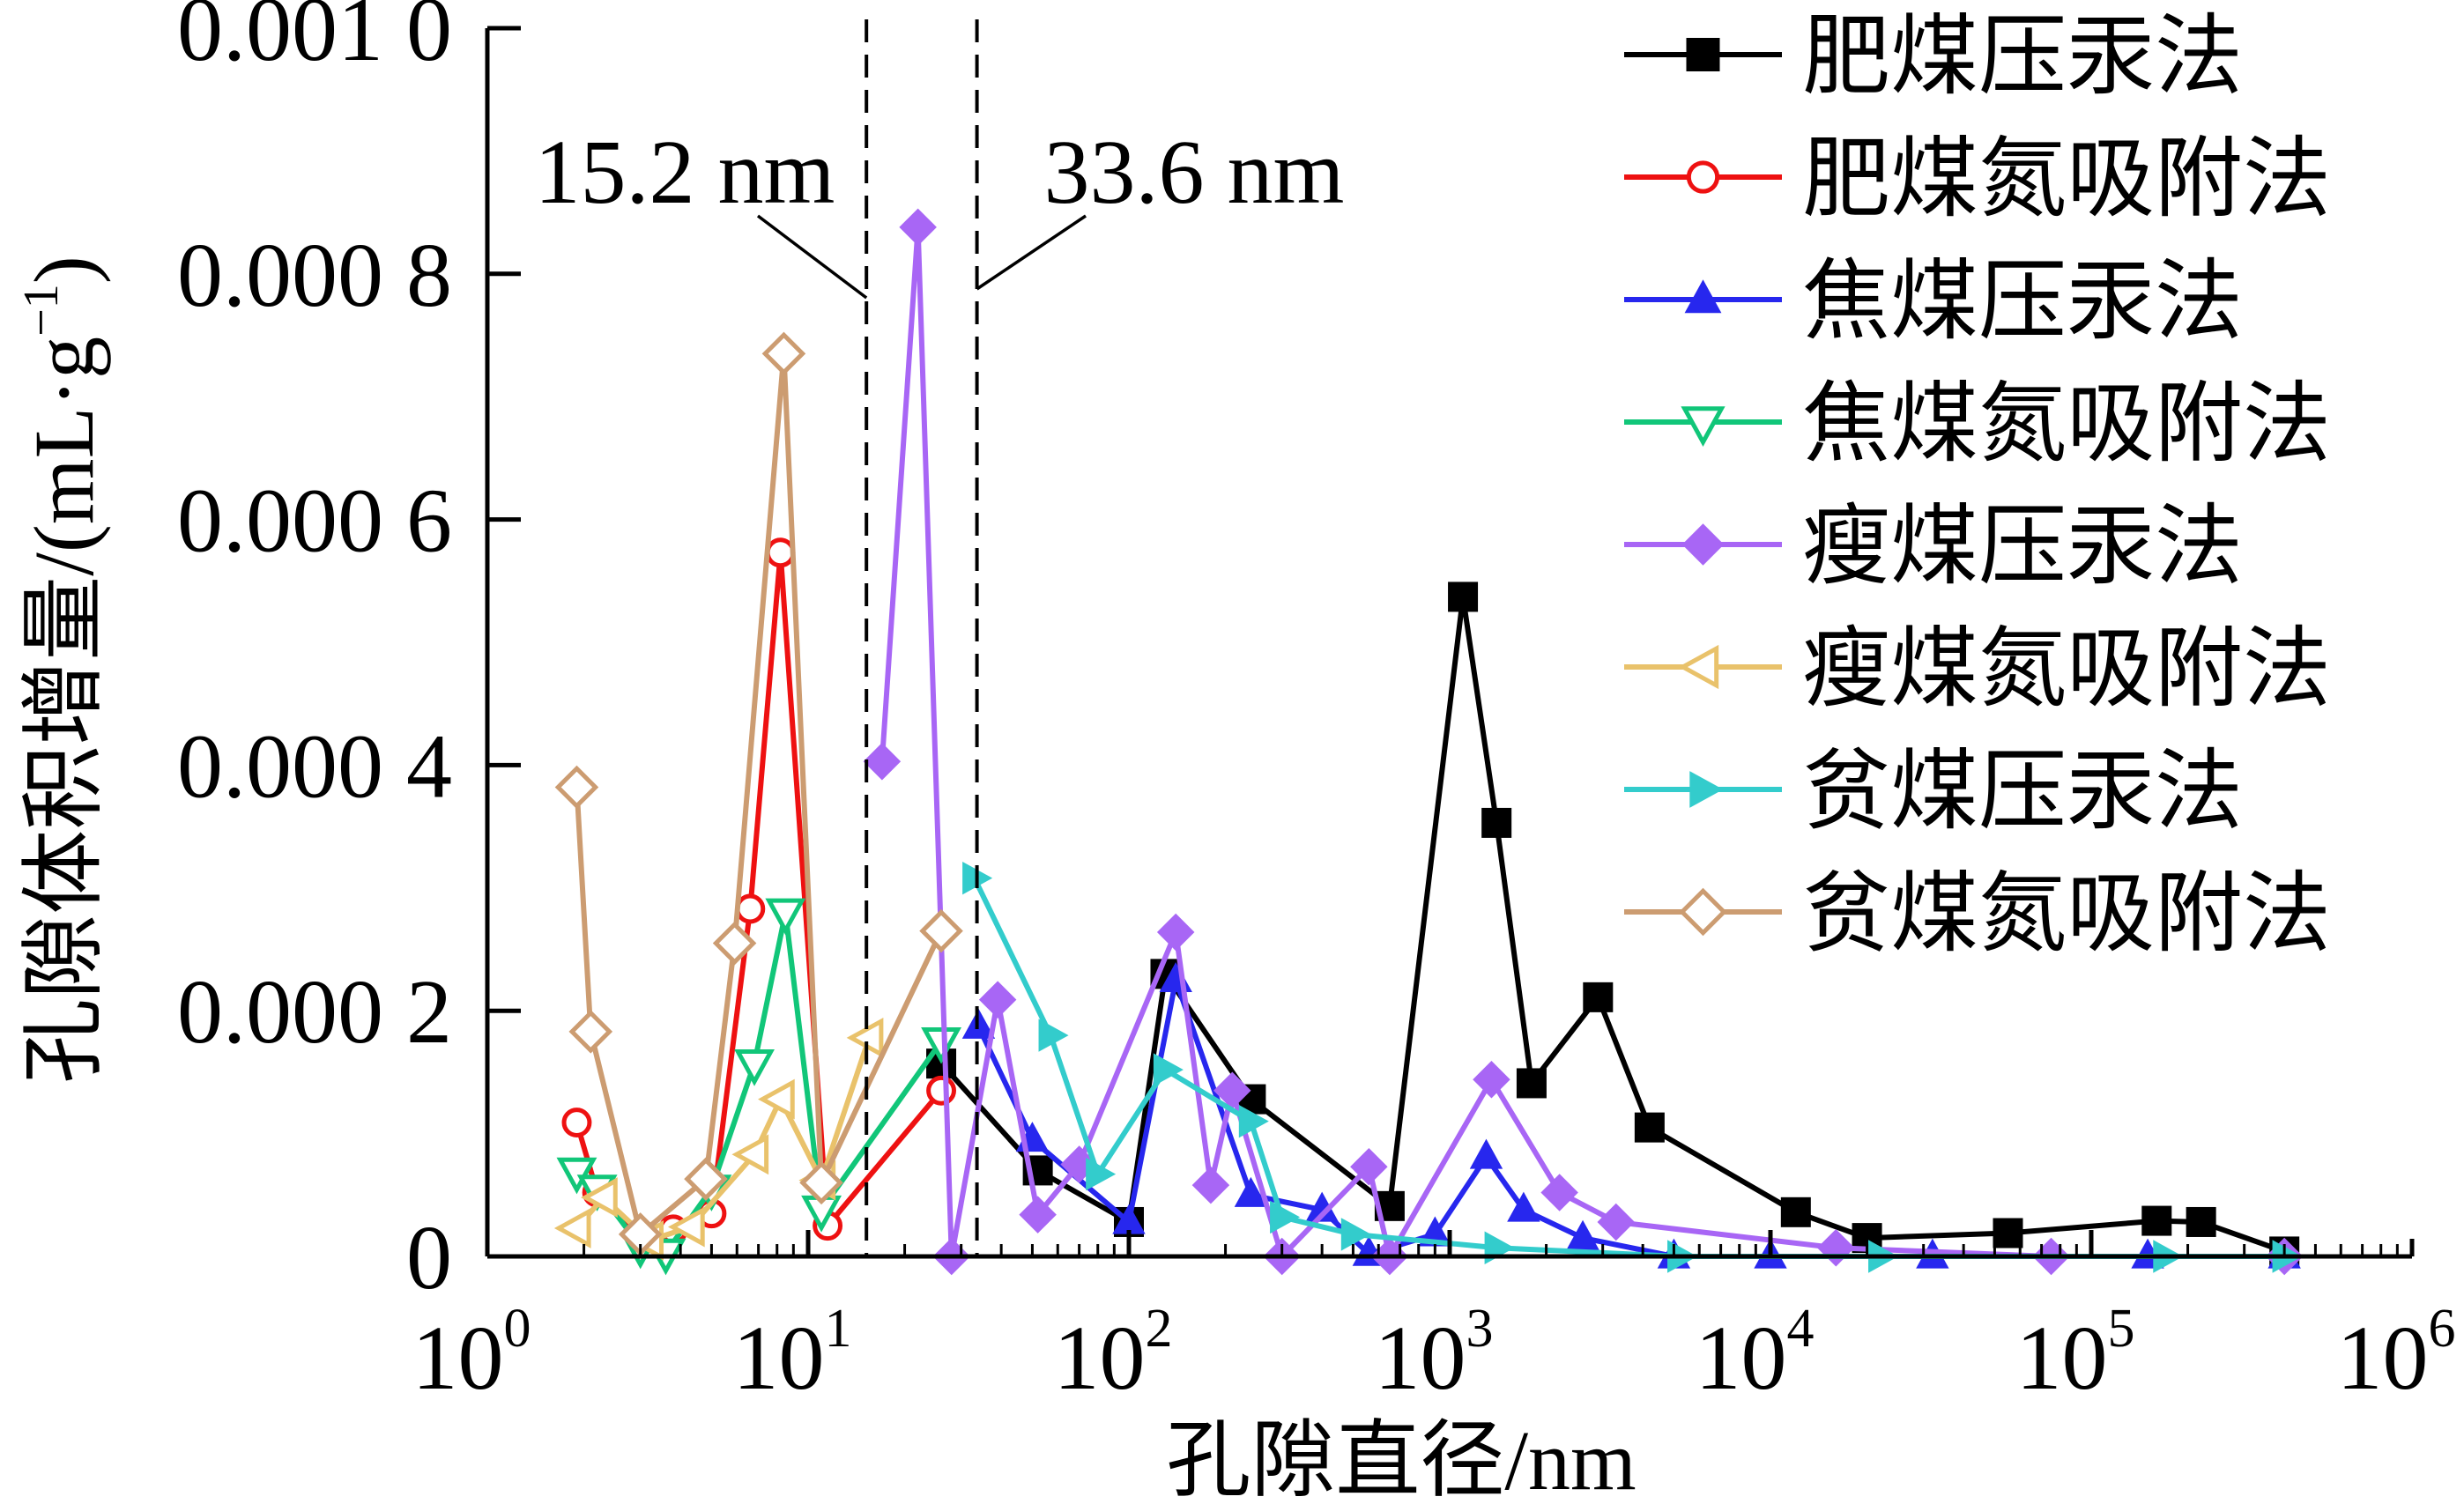 Image resolution: width=2464 pixels, height=1504 pixels. What do you see at coordinates (2066, 179) in the screenshot?
I see `legend-label: 肥煤氮吸附法` at bounding box center [2066, 179].